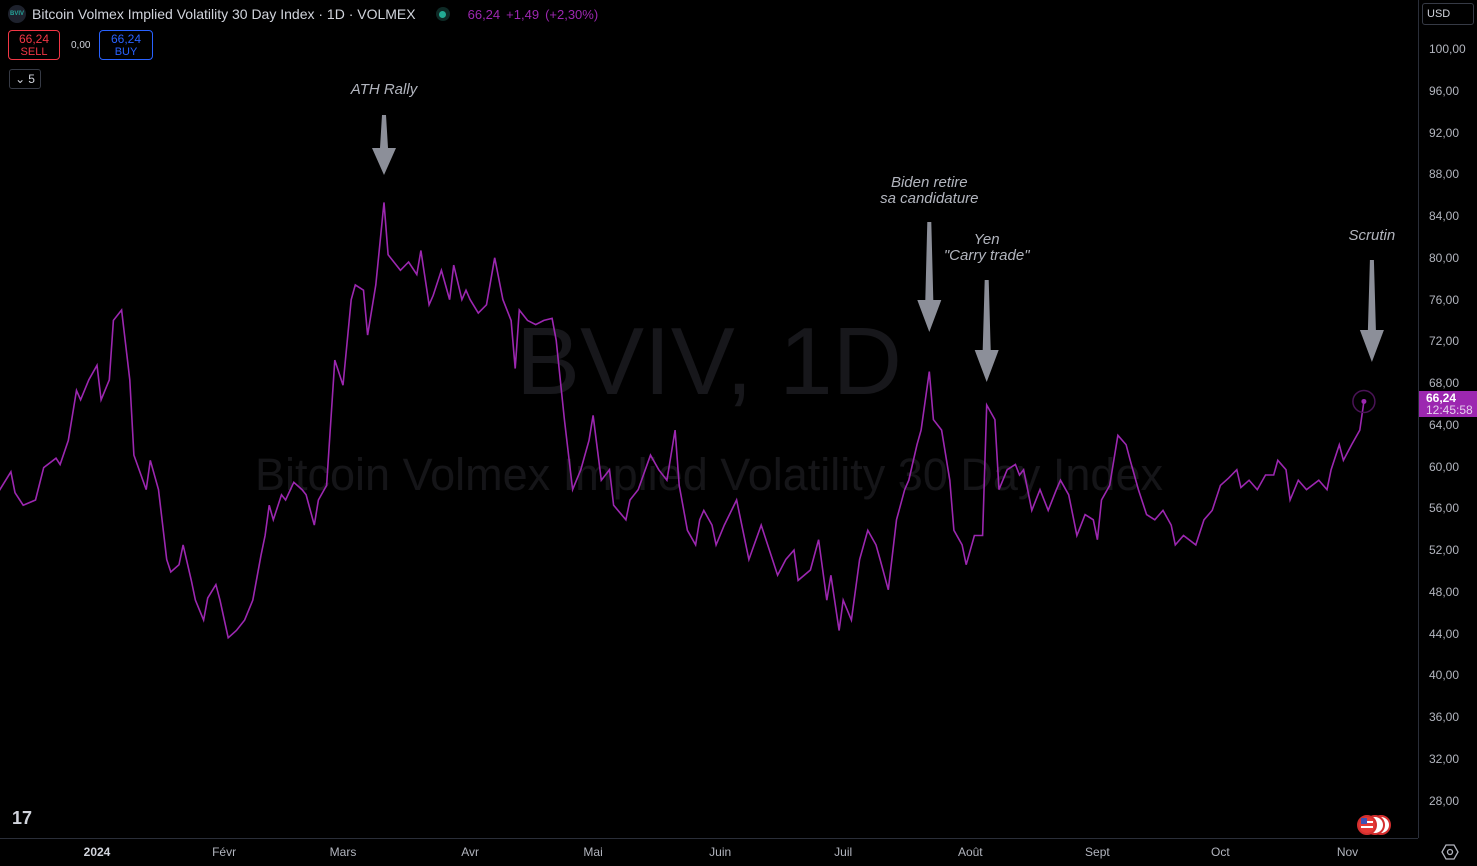 The height and width of the screenshot is (866, 1477). I want to click on time-axis: 2024 Févr Mars Avr Mai Juin Juil Août Sept Oct Nov, so click(709, 852).